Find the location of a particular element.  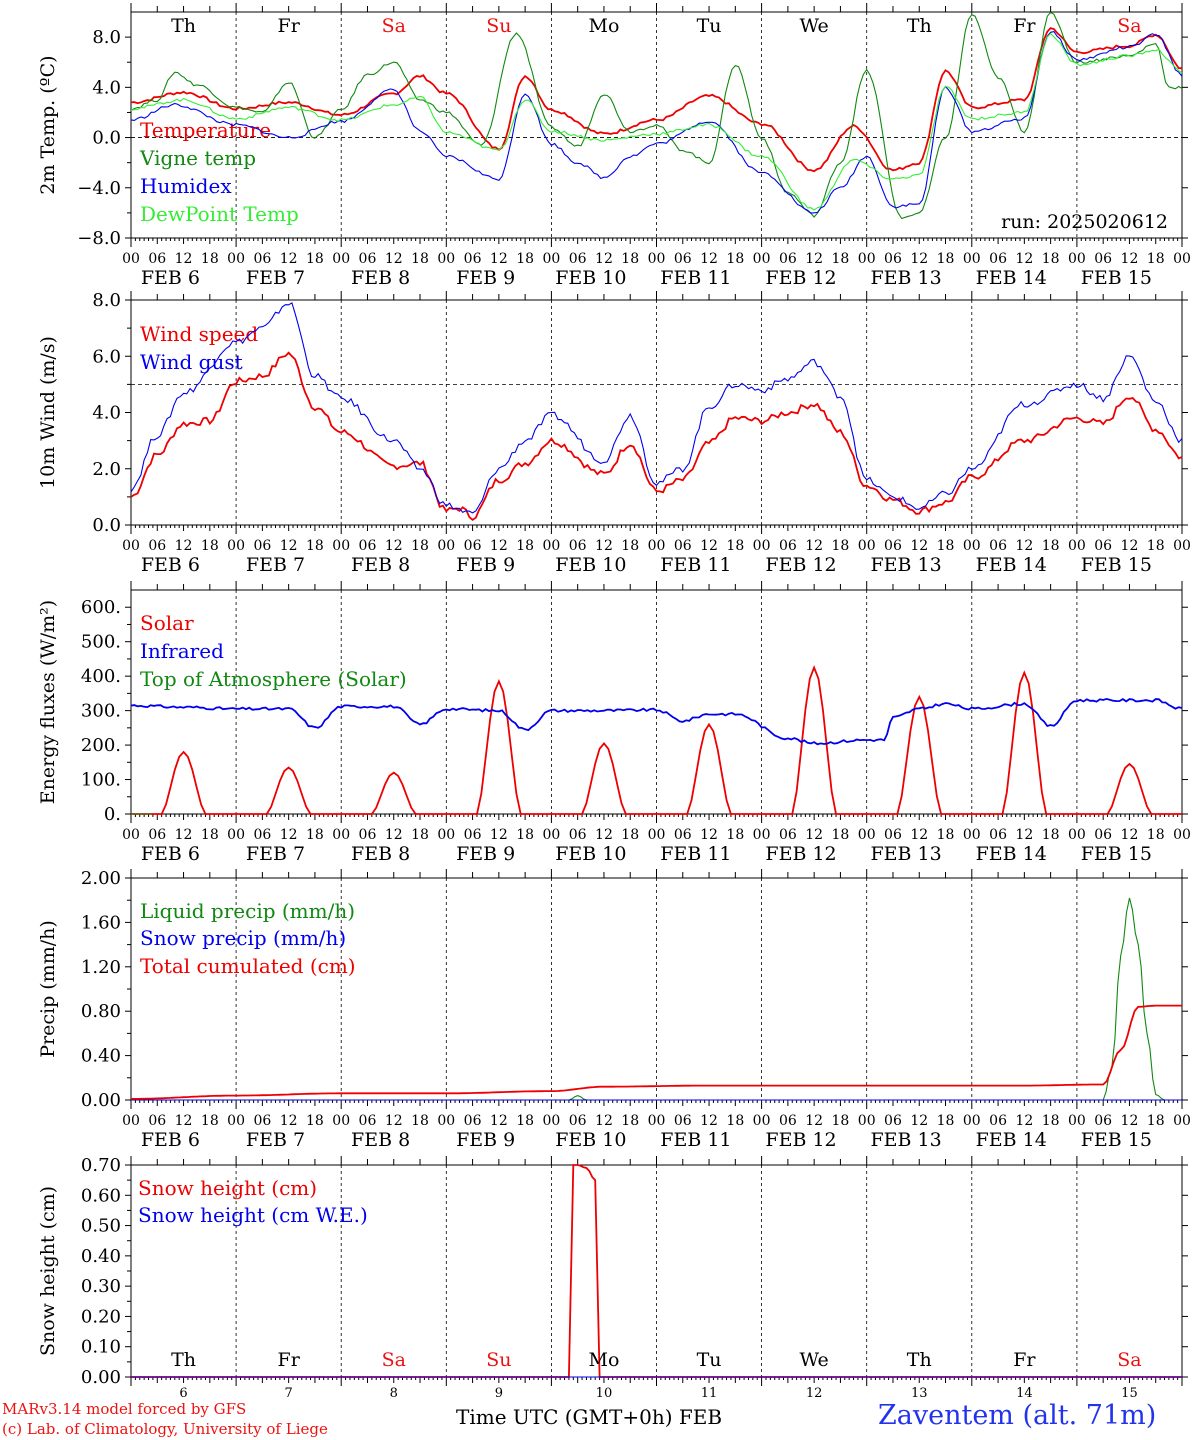

day-number-label: 8 is located at coordinates (394, 1393).